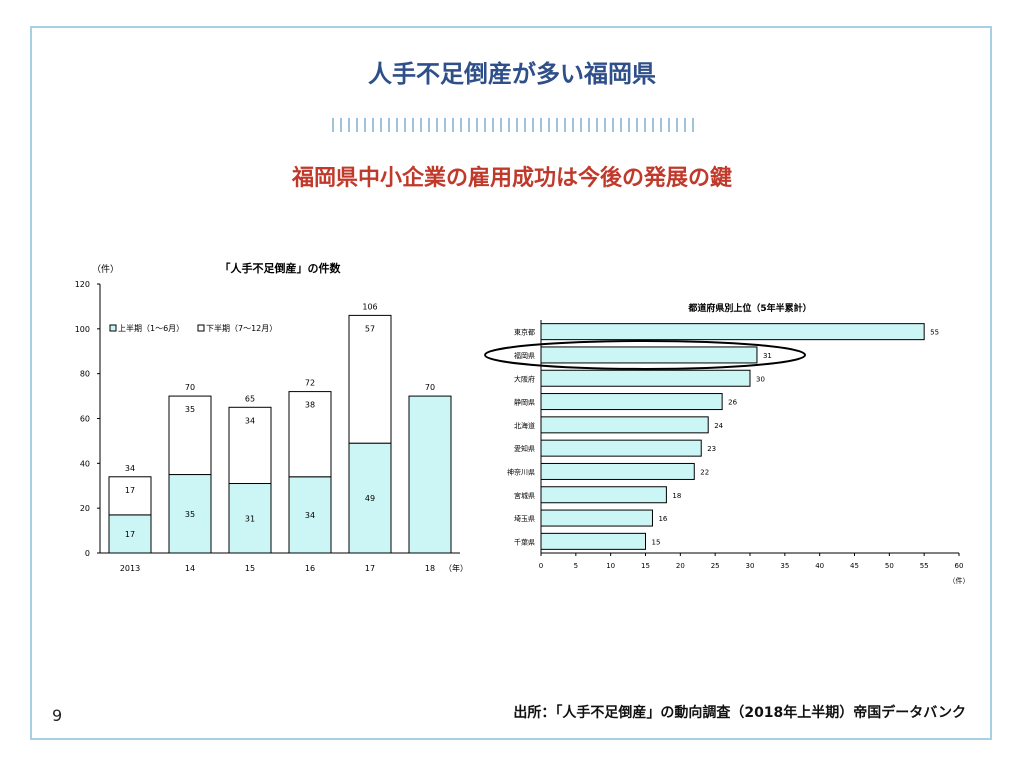 The image size is (1024, 768). Describe the element at coordinates (610, 566) in the screenshot. I see `chart2-x-tick-label: 10` at that location.